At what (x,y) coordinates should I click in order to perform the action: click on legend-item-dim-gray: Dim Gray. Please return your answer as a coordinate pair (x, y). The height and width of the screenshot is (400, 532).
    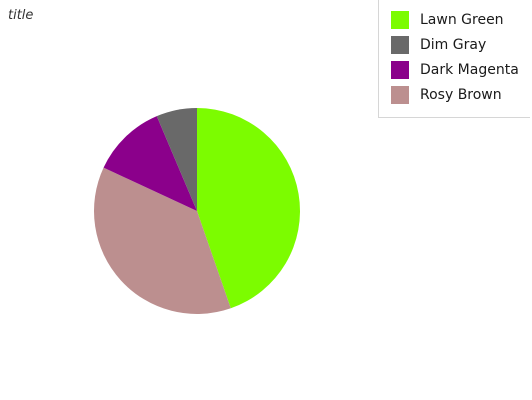
    Looking at the image, I should click on (438, 45).